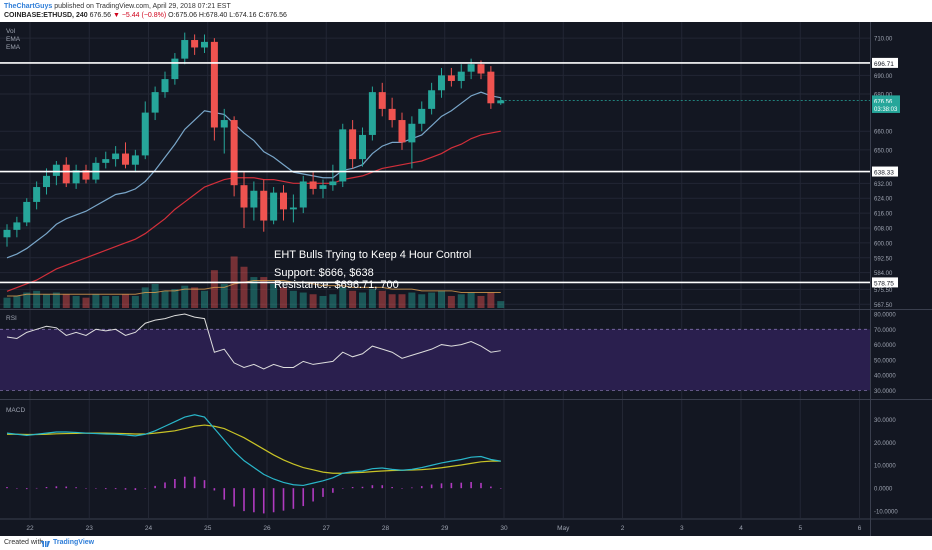 The image size is (932, 550). Describe the element at coordinates (139, 15) in the screenshot. I see `price-change: ▼ −5.44 (−0.8%)` at that location.